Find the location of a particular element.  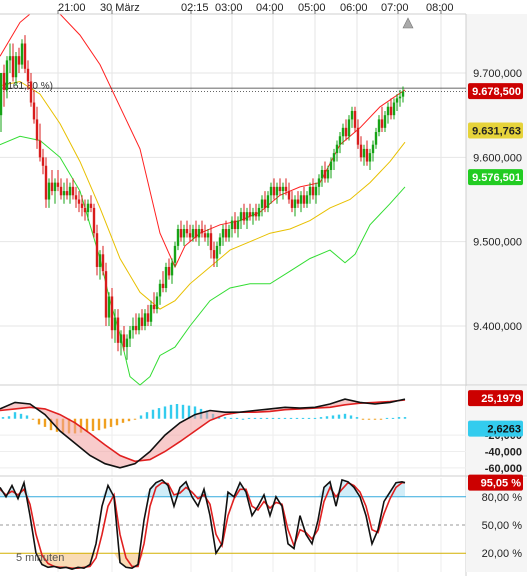

macd-badge-bg is located at coordinates (495, 398).